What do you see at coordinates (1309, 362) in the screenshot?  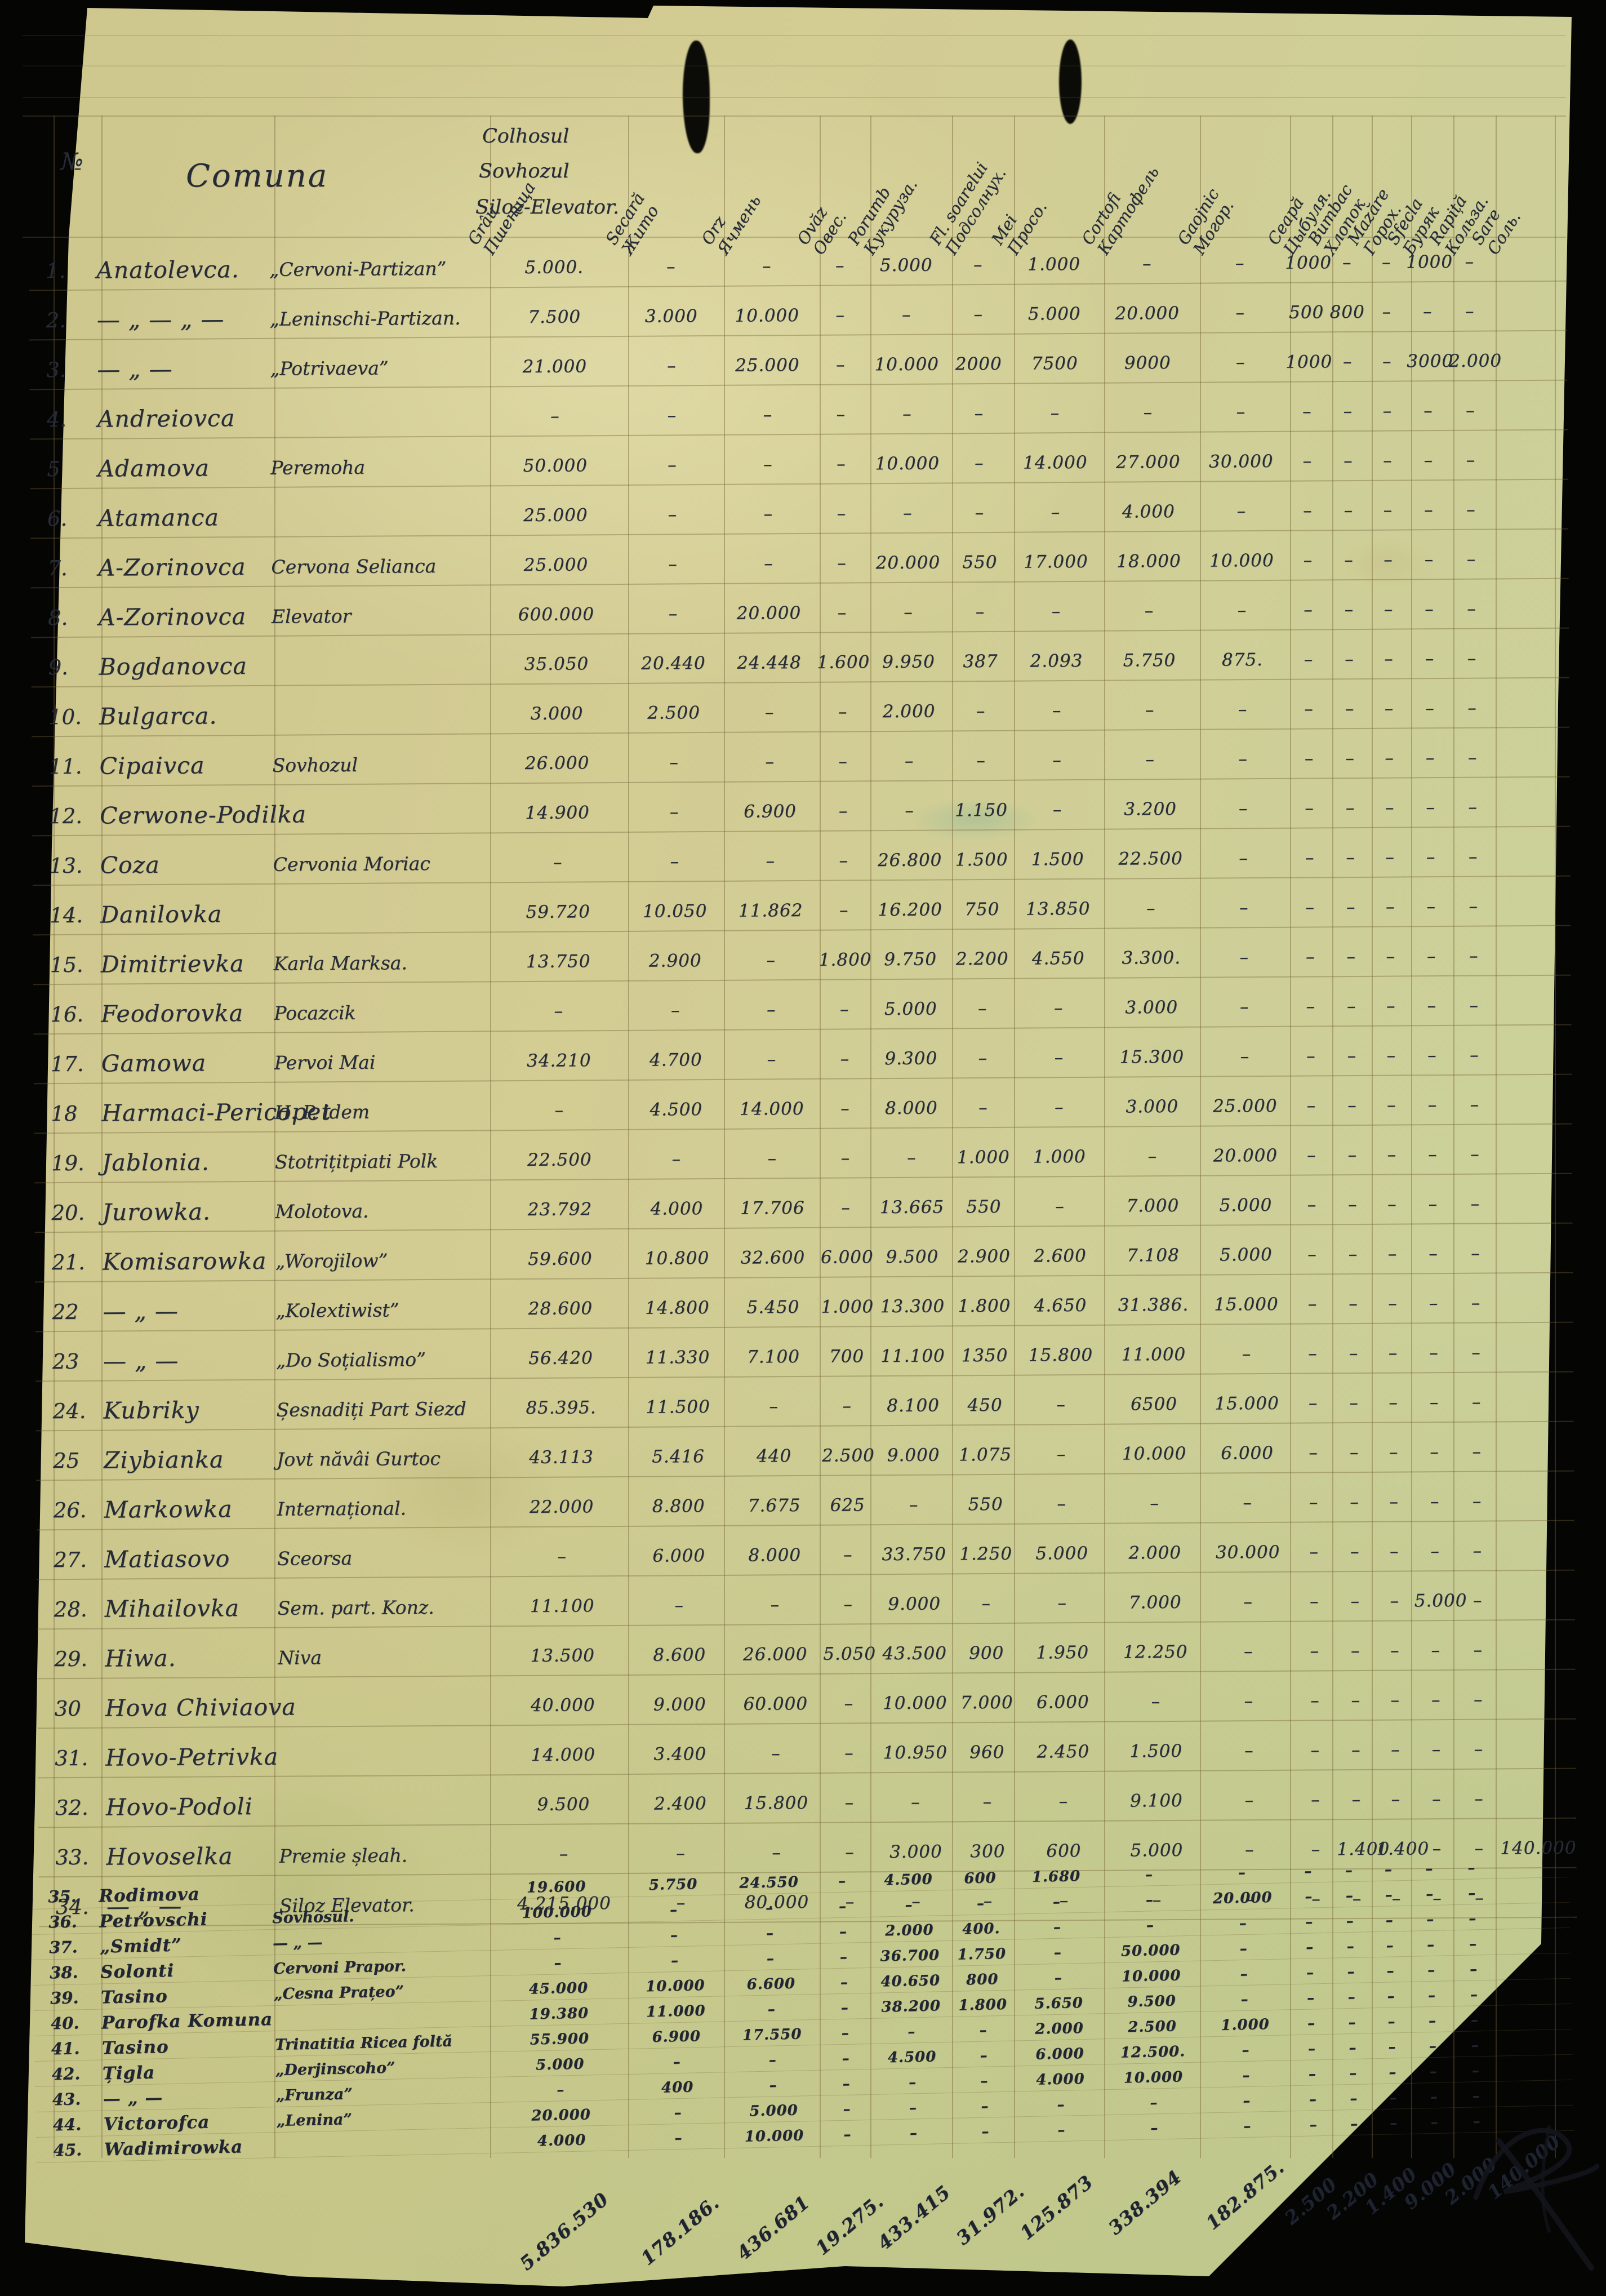 I see `cell-value-10: 1000` at bounding box center [1309, 362].